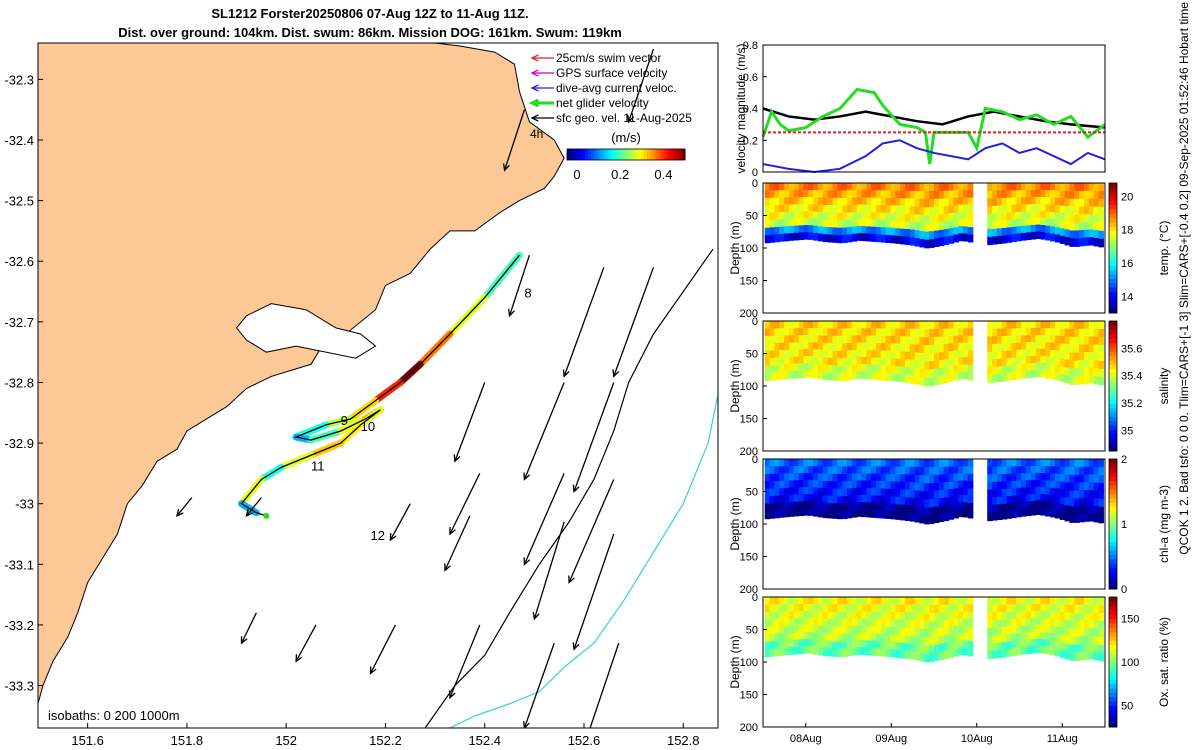 The height and width of the screenshot is (750, 1200). What do you see at coordinates (1113, 524) in the screenshot?
I see `section-colorbar-frame` at bounding box center [1113, 524].